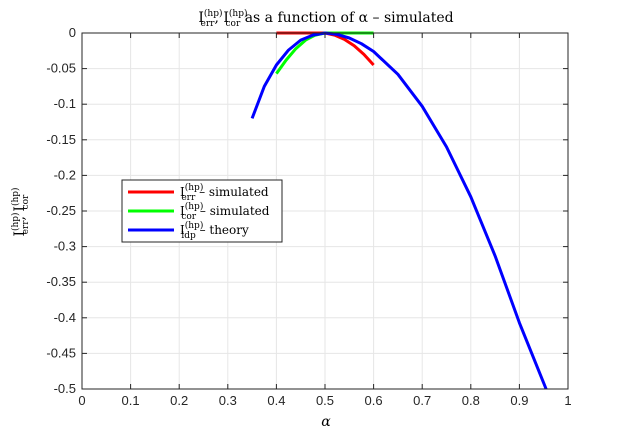  What do you see at coordinates (20, 211) in the screenshot?
I see `y-axis-label: I(hp)err, I(hp)cor` at bounding box center [20, 211].